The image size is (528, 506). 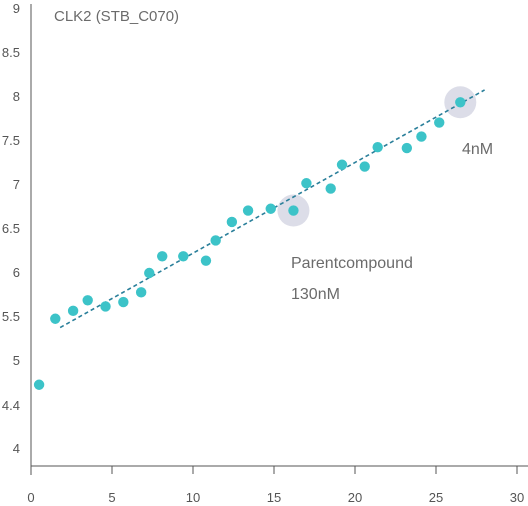 I want to click on y-tick-label: 6, so click(x=16, y=272).